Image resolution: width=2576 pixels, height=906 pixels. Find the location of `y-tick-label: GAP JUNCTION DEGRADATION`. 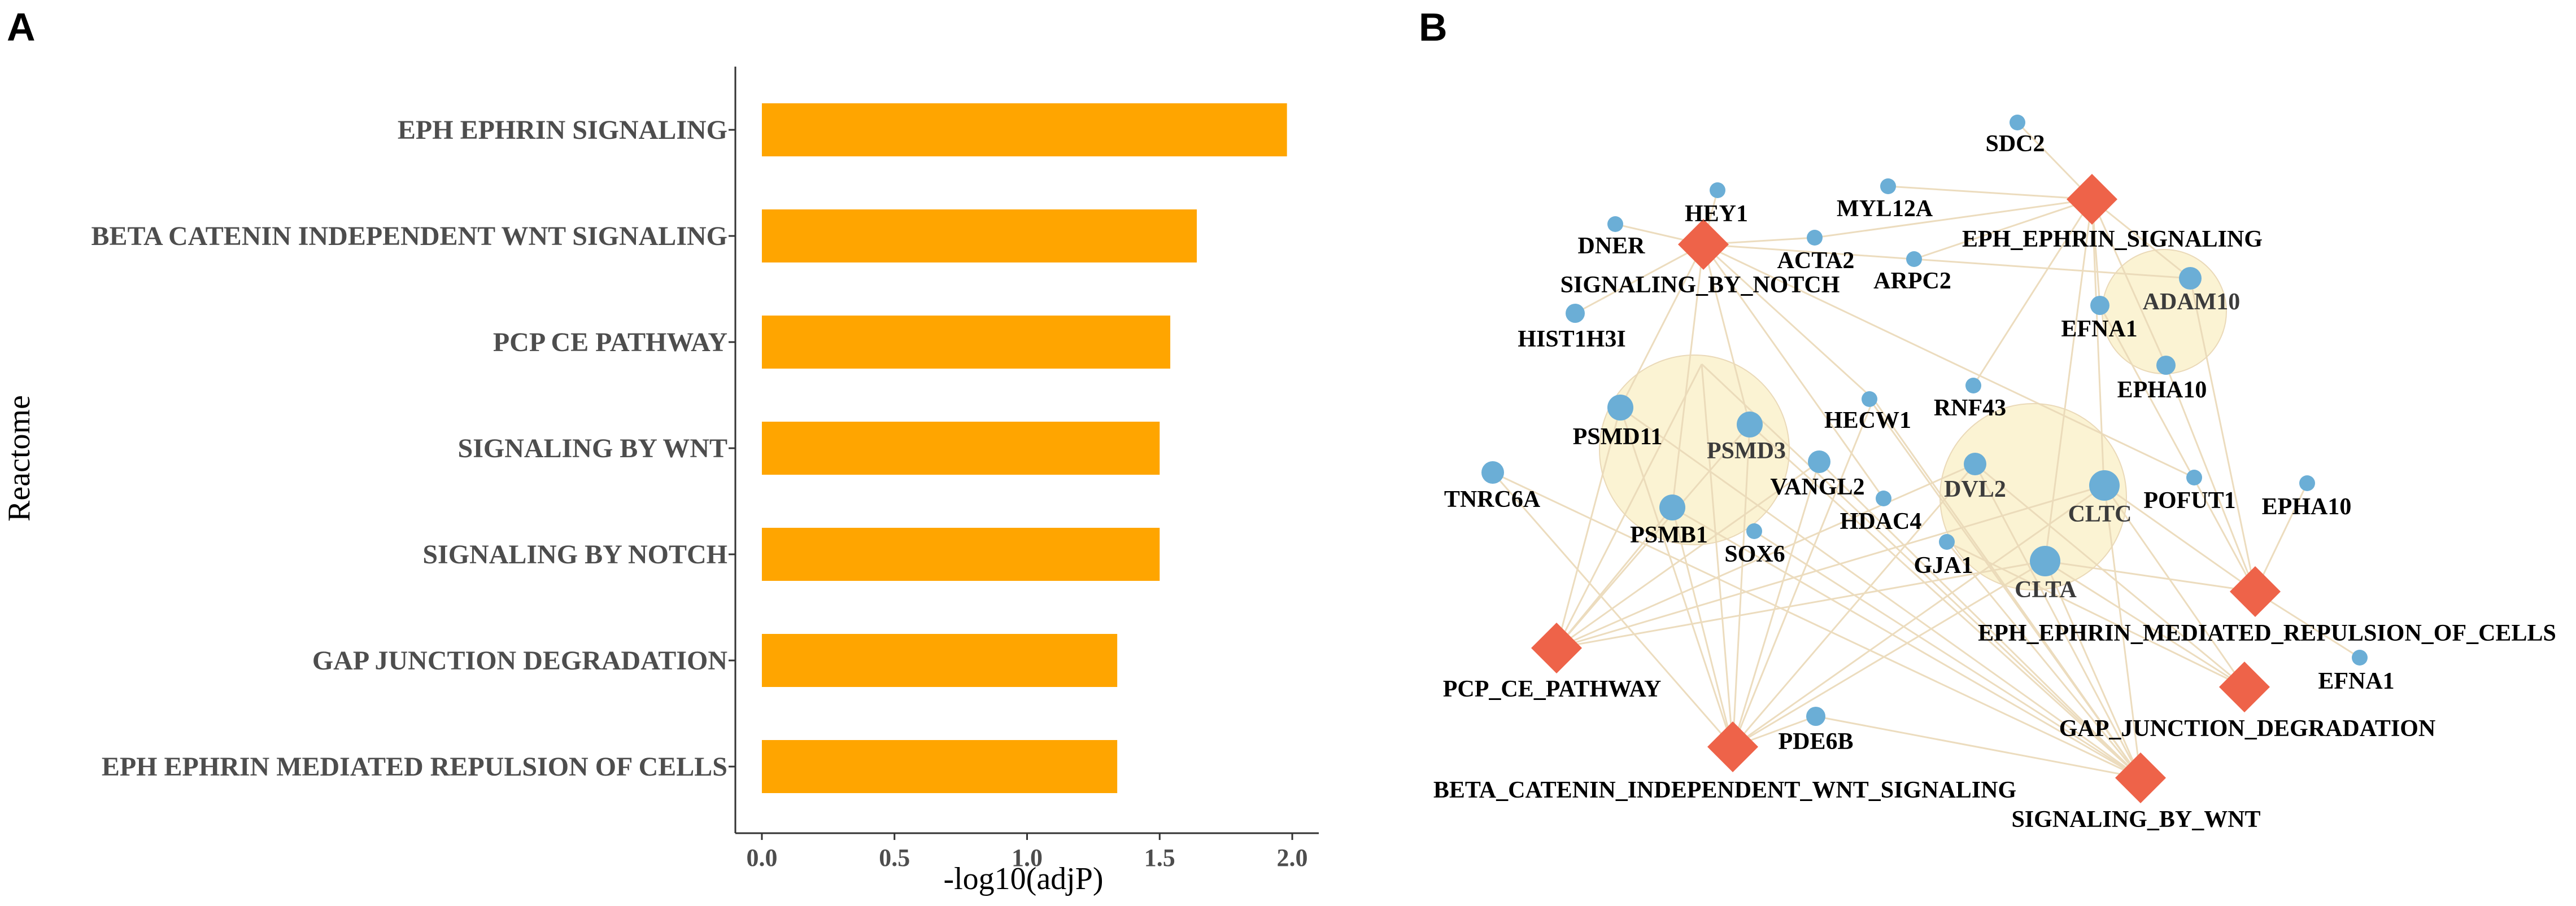

y-tick-label: GAP JUNCTION DEGRADATION is located at coordinates (520, 661).